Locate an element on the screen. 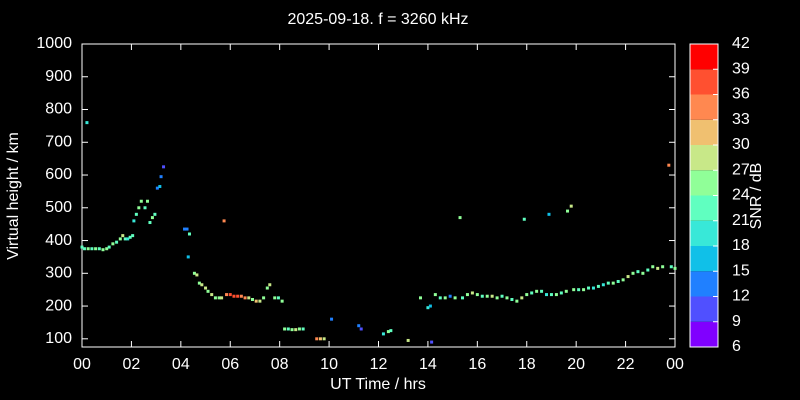 Image resolution: width=800 pixels, height=400 pixels. x-tick-label: 22 is located at coordinates (626, 364).